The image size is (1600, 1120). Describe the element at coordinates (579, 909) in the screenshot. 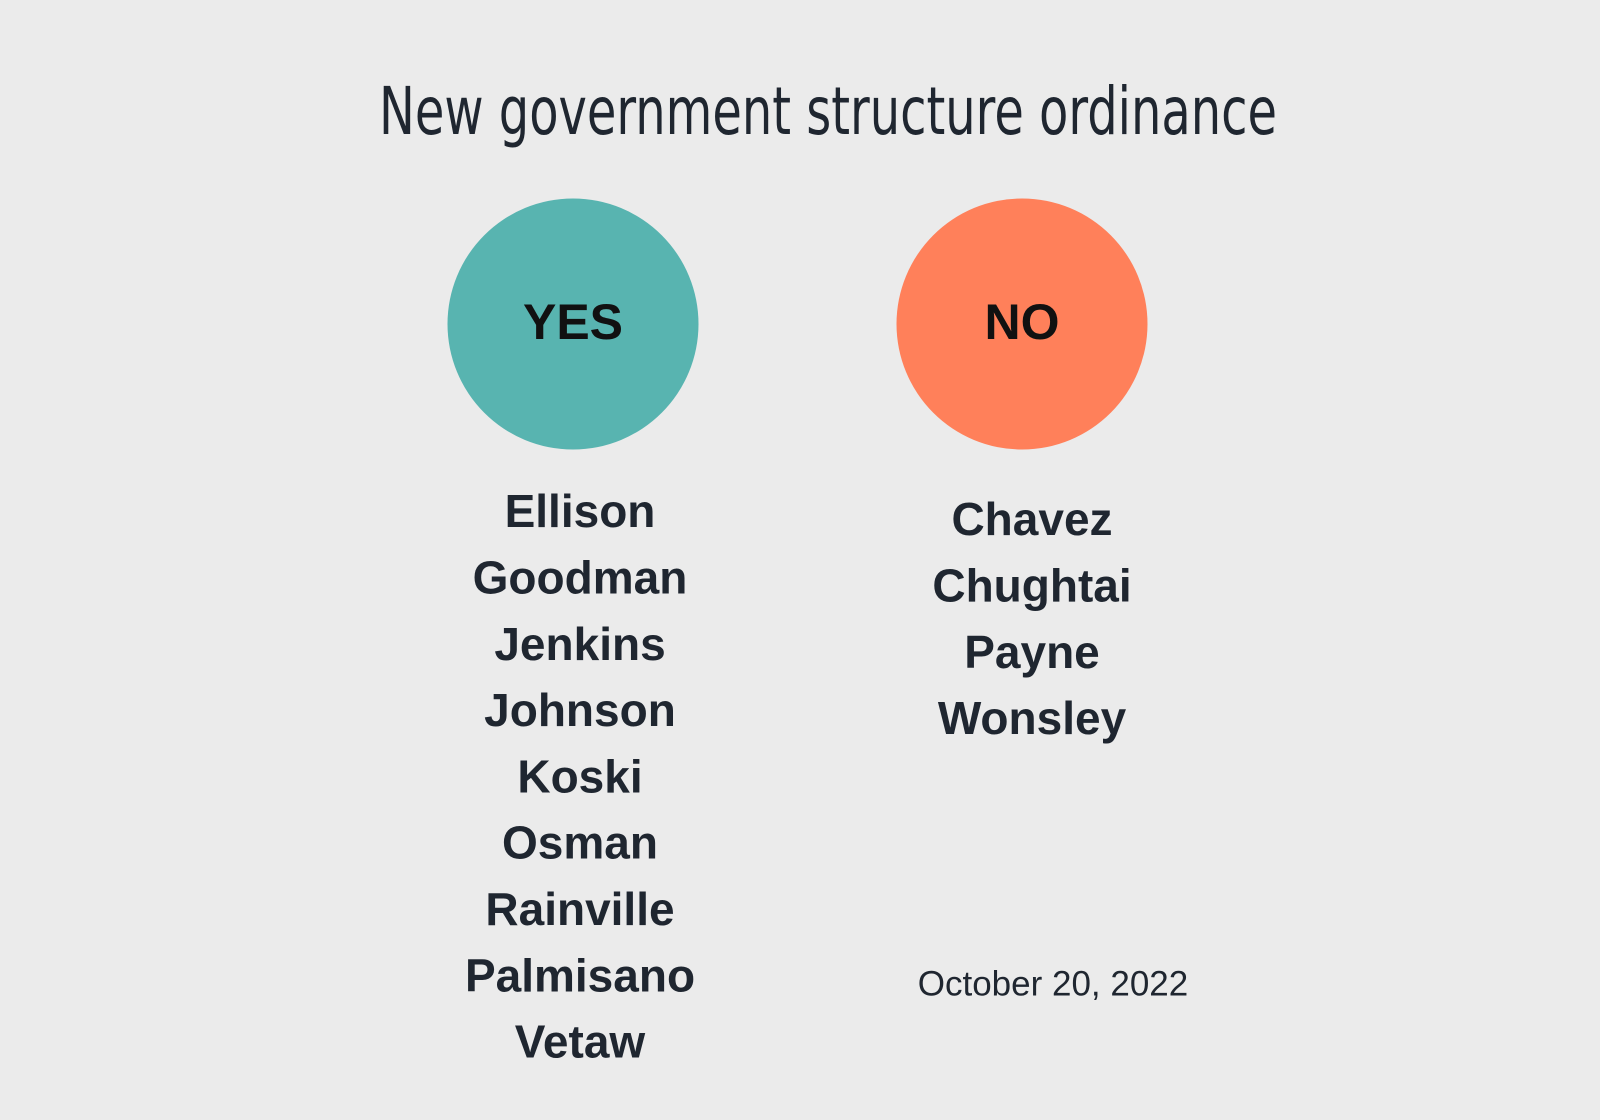

I see `yes-name: Rainville` at that location.